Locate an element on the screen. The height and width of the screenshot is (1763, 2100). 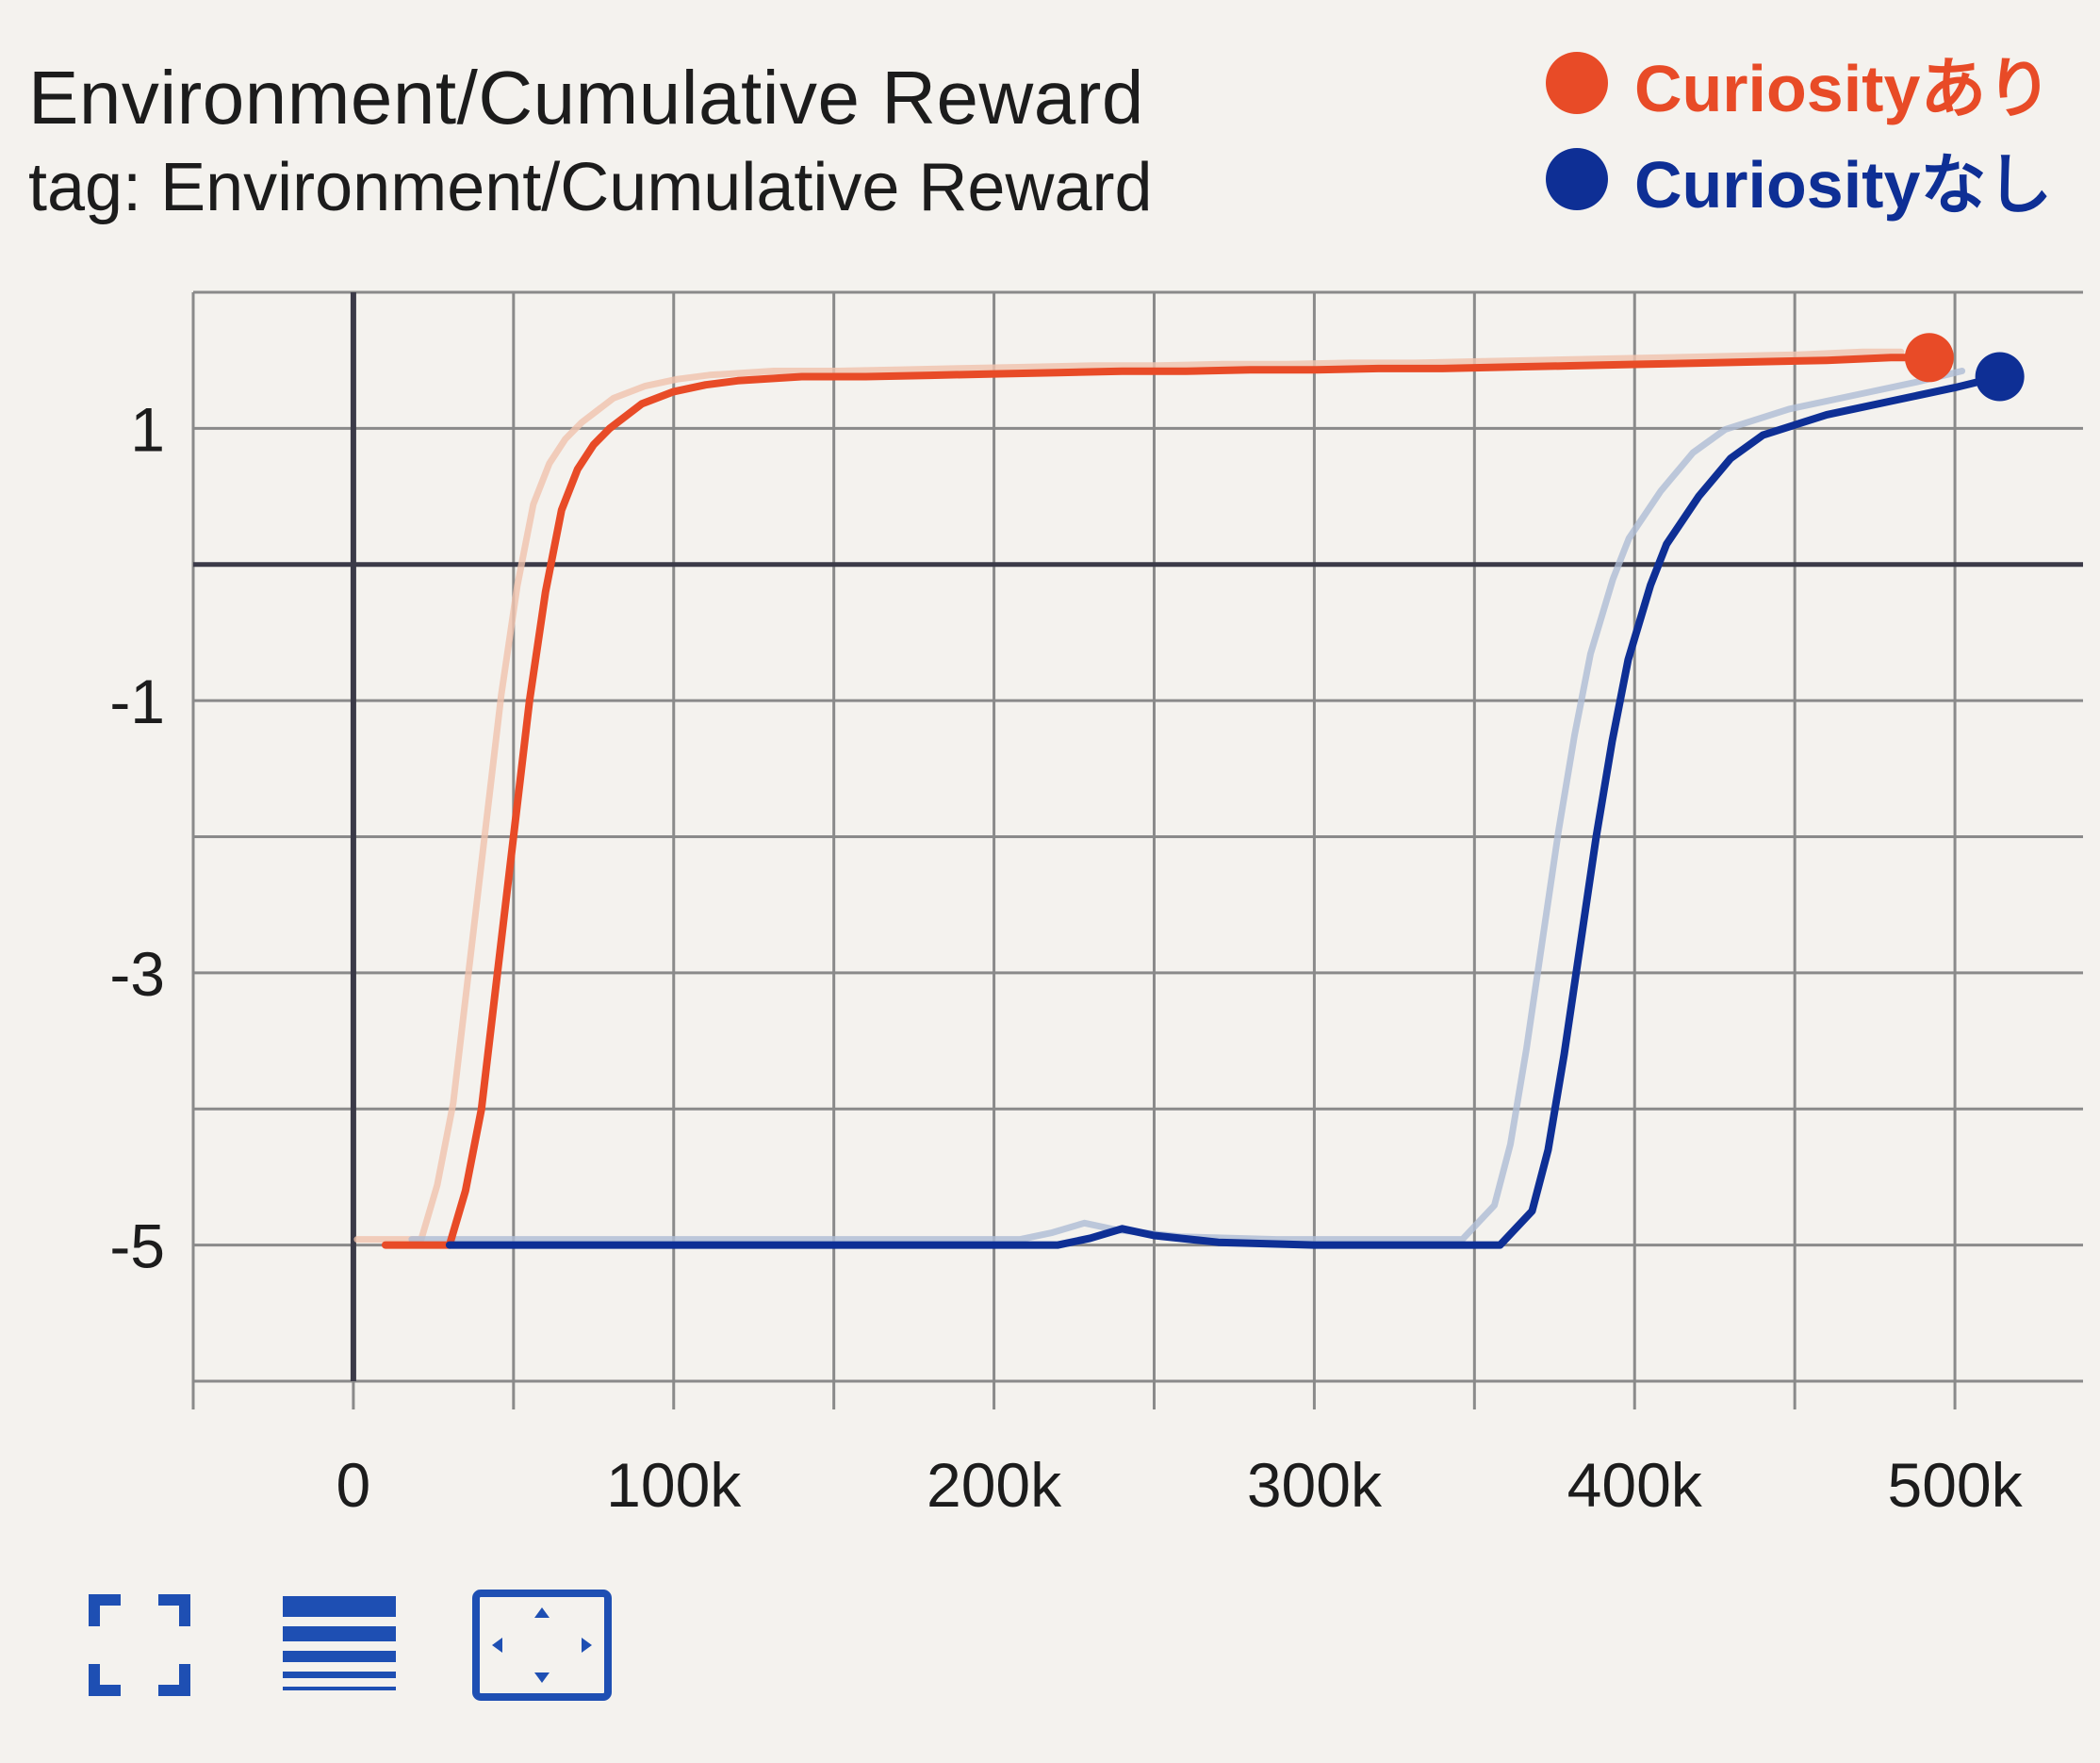
y-tick-label: 1 is located at coordinates (147, 429).